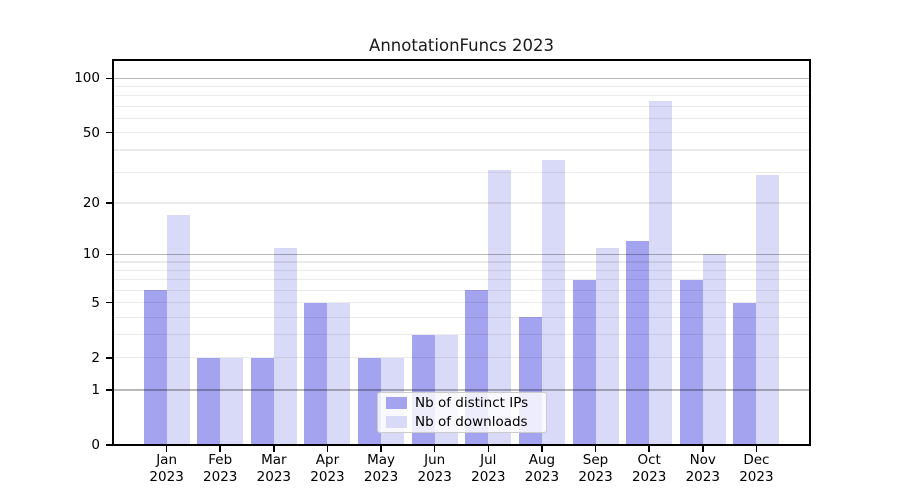  Describe the element at coordinates (209, 401) in the screenshot. I see `bar-nb-of-distinct-ips-feb-2023` at that location.